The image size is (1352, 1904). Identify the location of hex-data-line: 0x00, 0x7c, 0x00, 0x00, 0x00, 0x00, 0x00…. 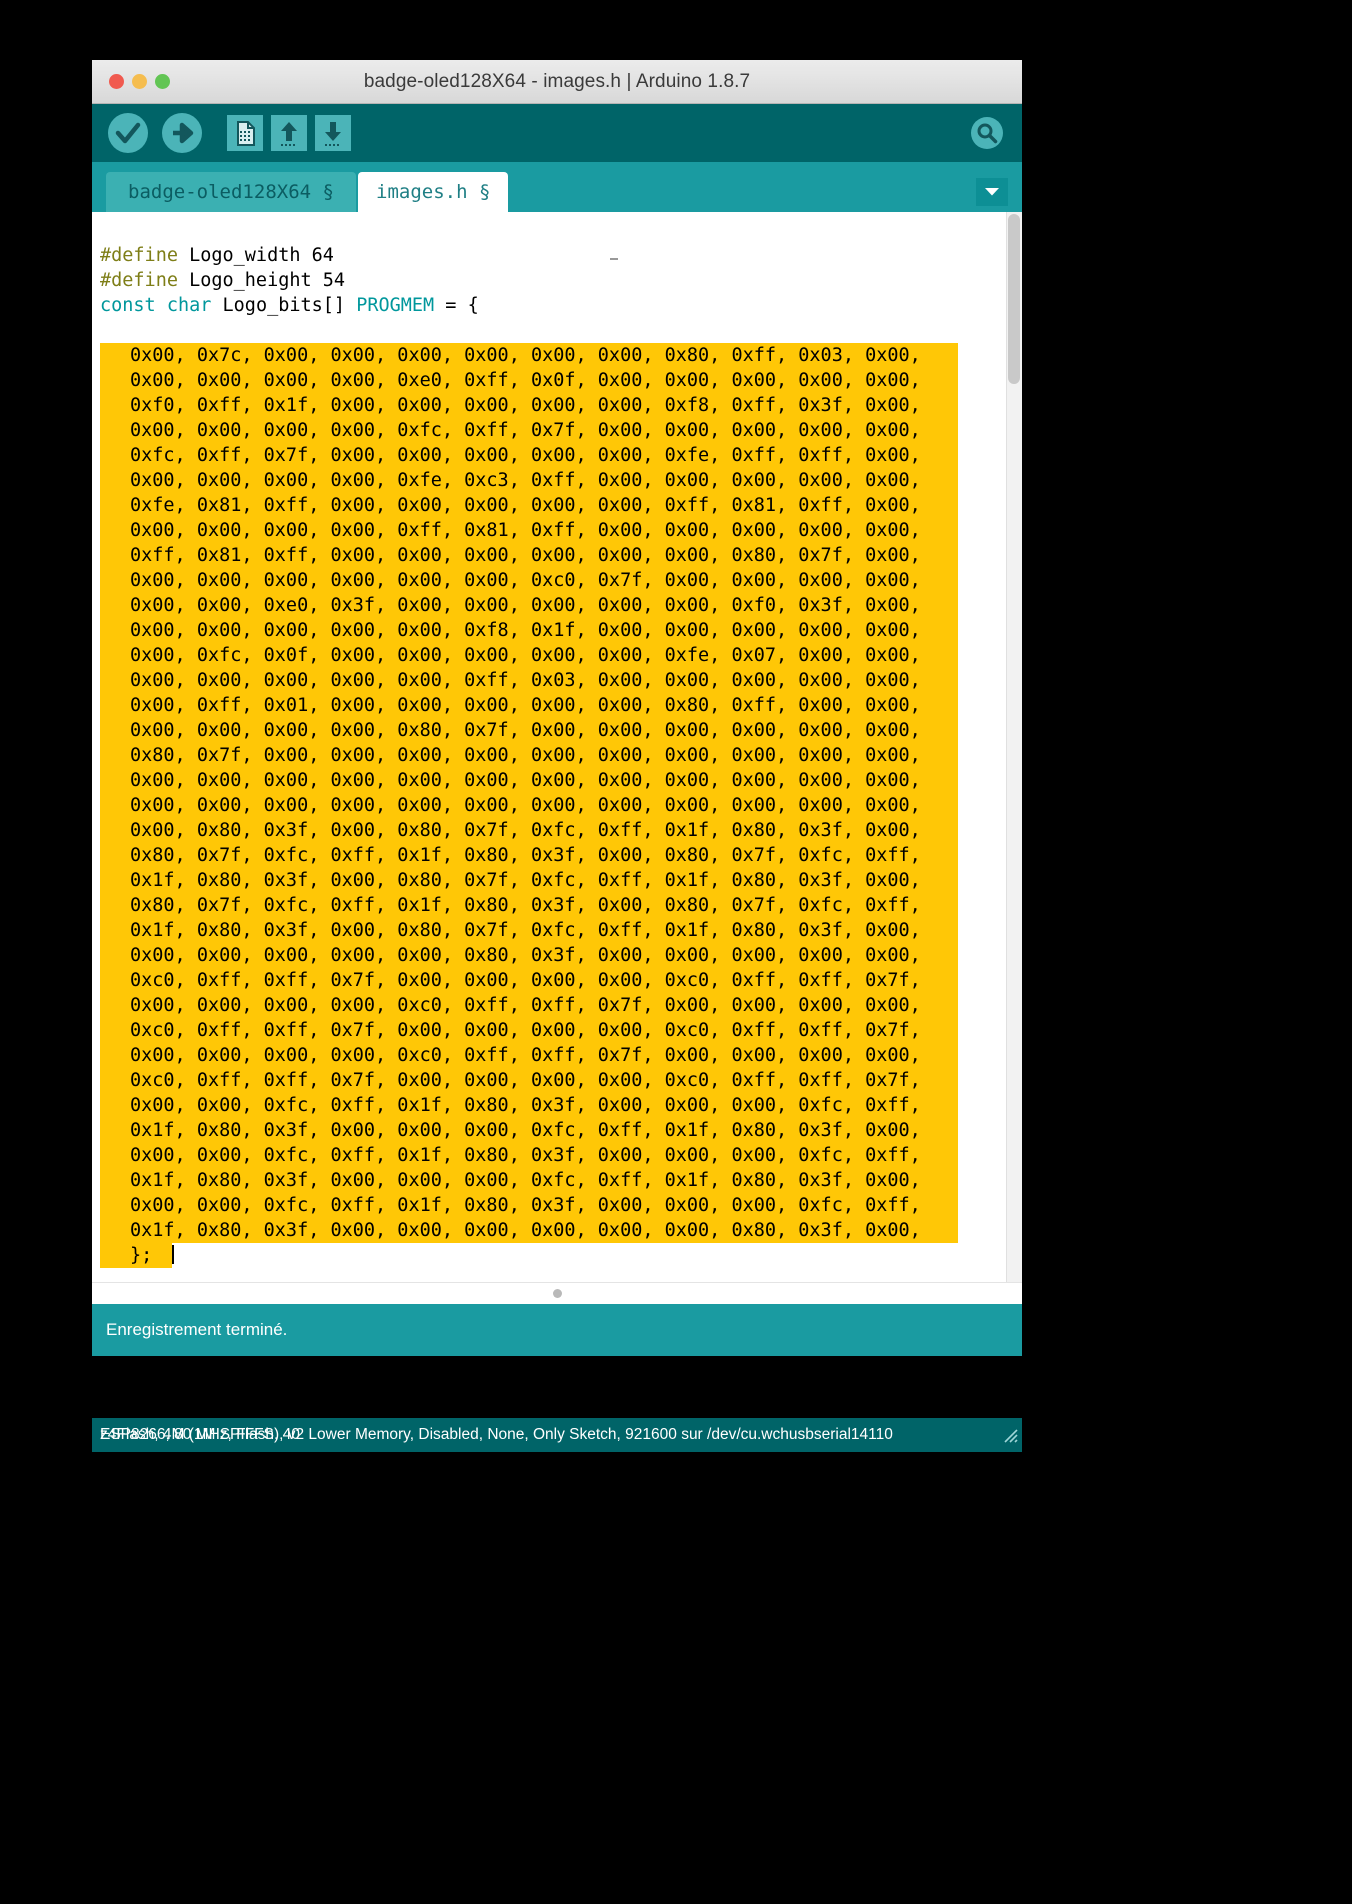
(529, 355).